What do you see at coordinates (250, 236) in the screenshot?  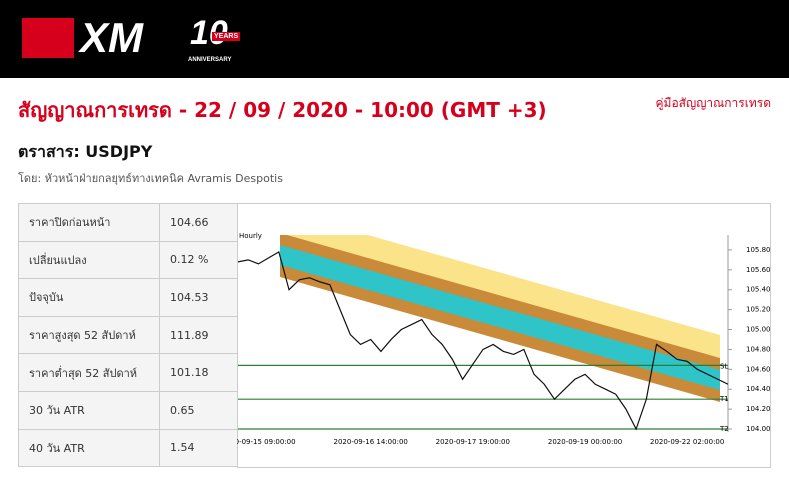 I see `chart-subtitle: Hourly` at bounding box center [250, 236].